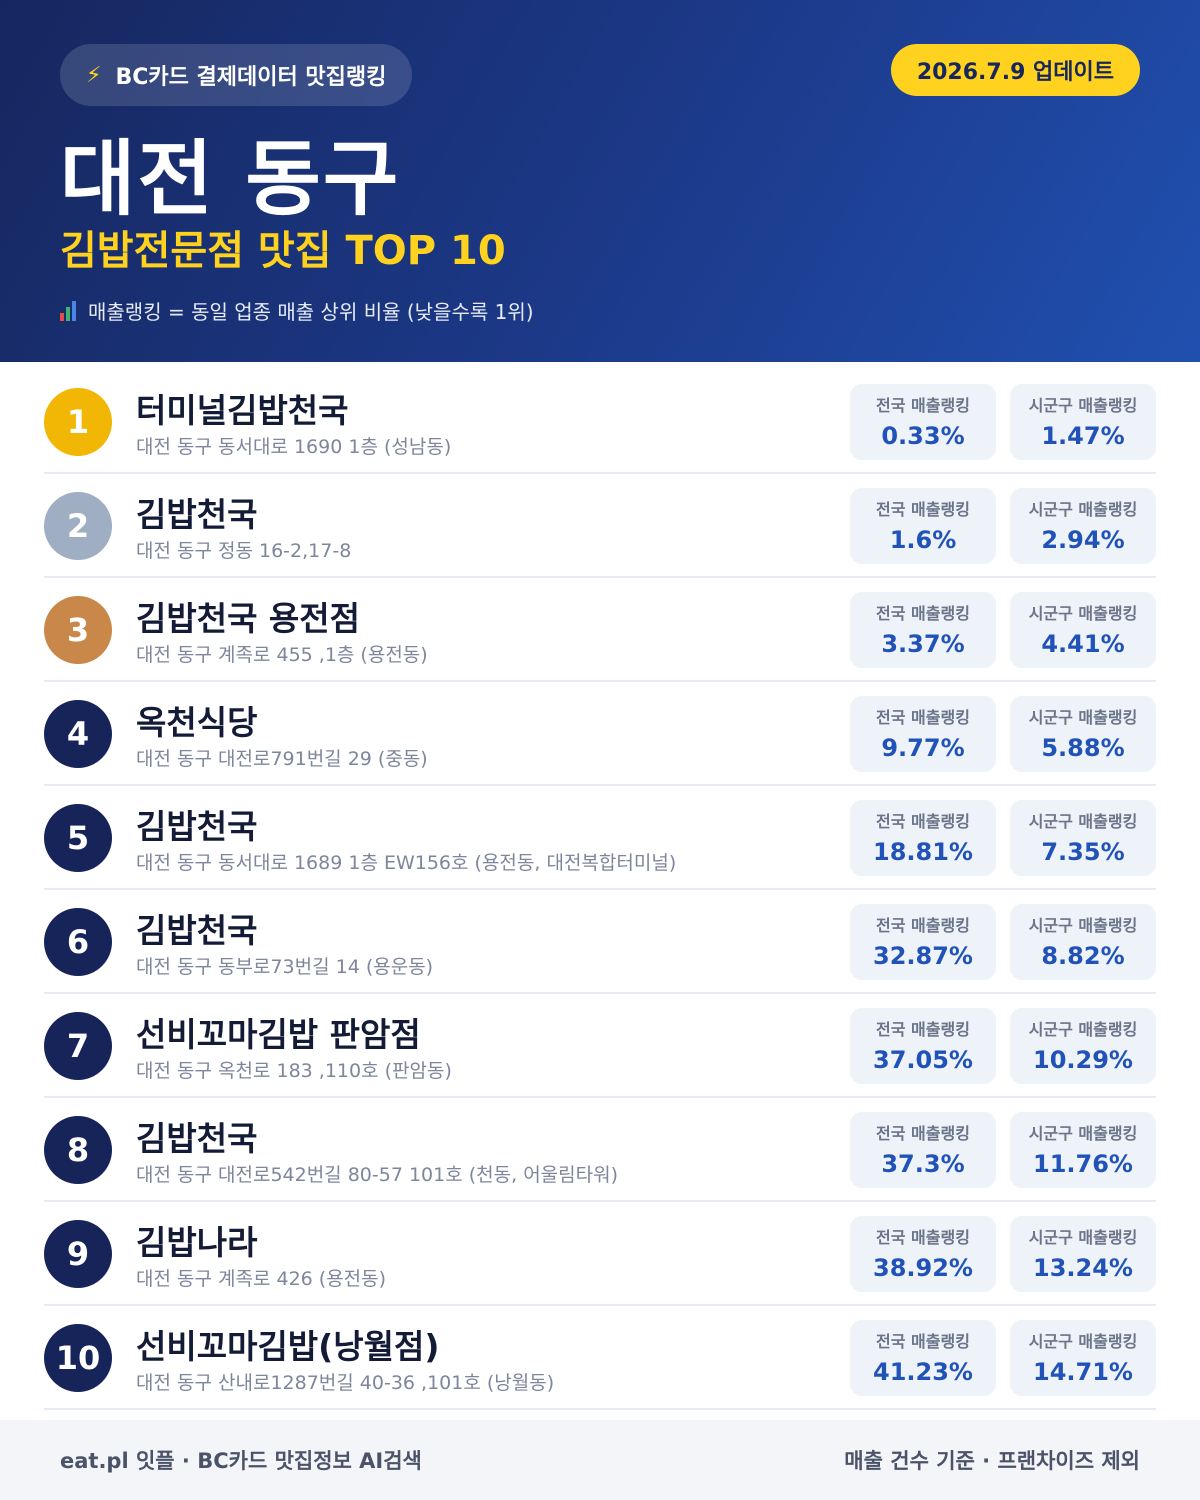  Describe the element at coordinates (248, 618) in the screenshot. I see `restaurant-name: 김밥천국 용전점` at that location.